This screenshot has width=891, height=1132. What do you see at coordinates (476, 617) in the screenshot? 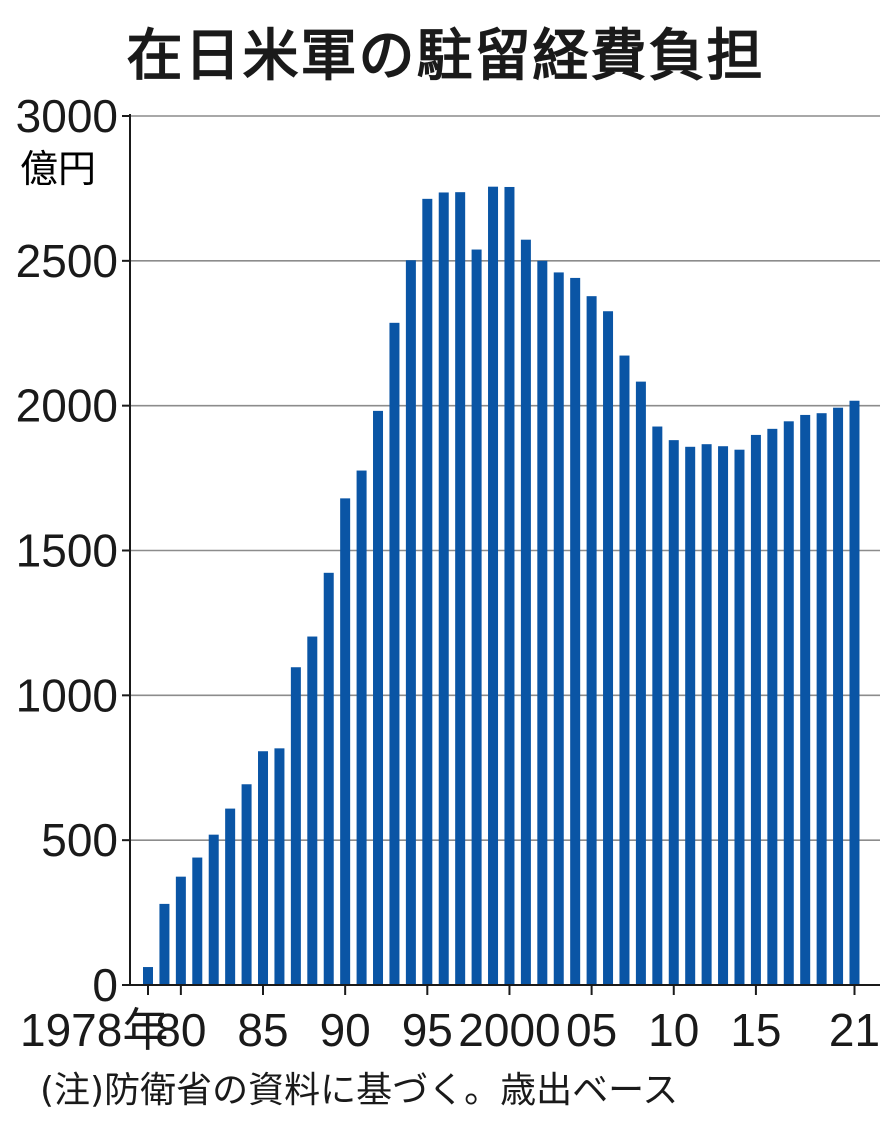
I see `bar-1998` at bounding box center [476, 617].